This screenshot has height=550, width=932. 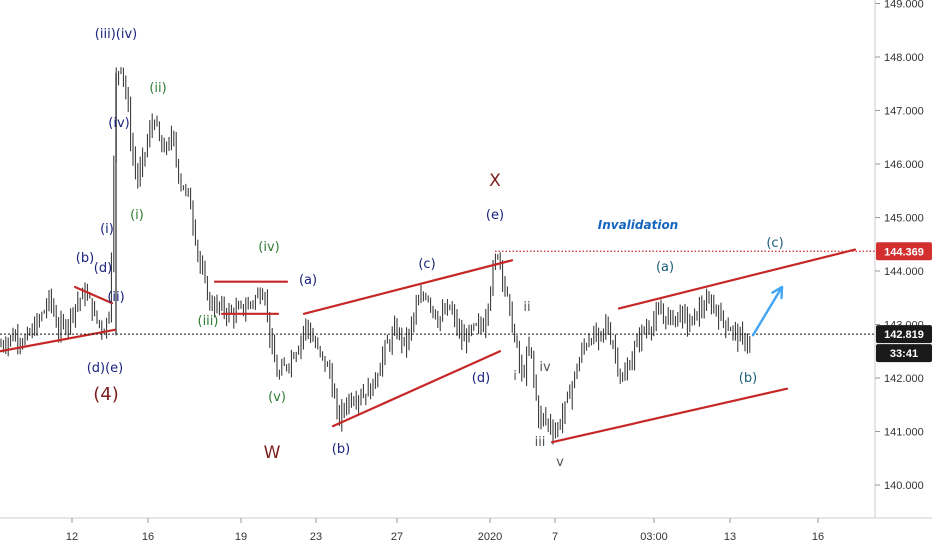 What do you see at coordinates (540, 442) in the screenshot?
I see `wave-label-small-iii: iii` at bounding box center [540, 442].